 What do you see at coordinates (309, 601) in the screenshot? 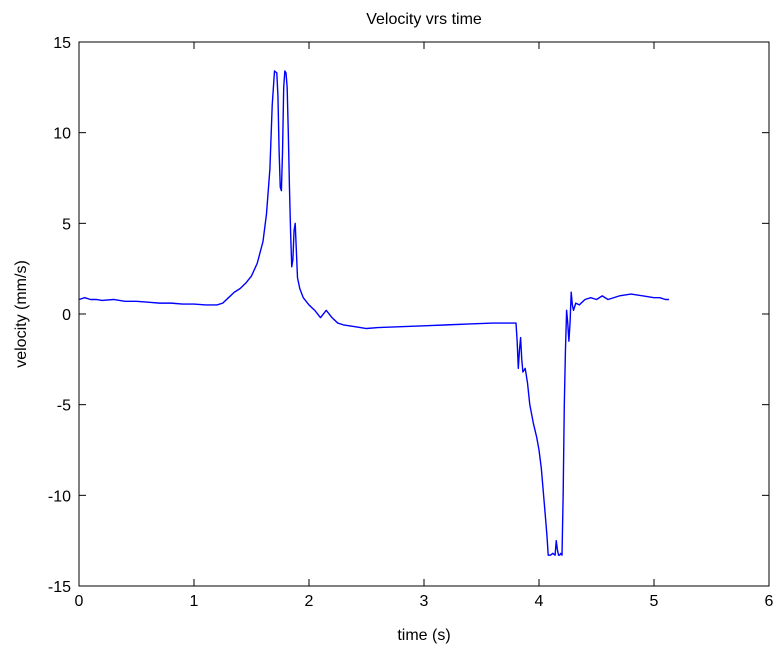
I see `x-tick-label: 2` at bounding box center [309, 601].